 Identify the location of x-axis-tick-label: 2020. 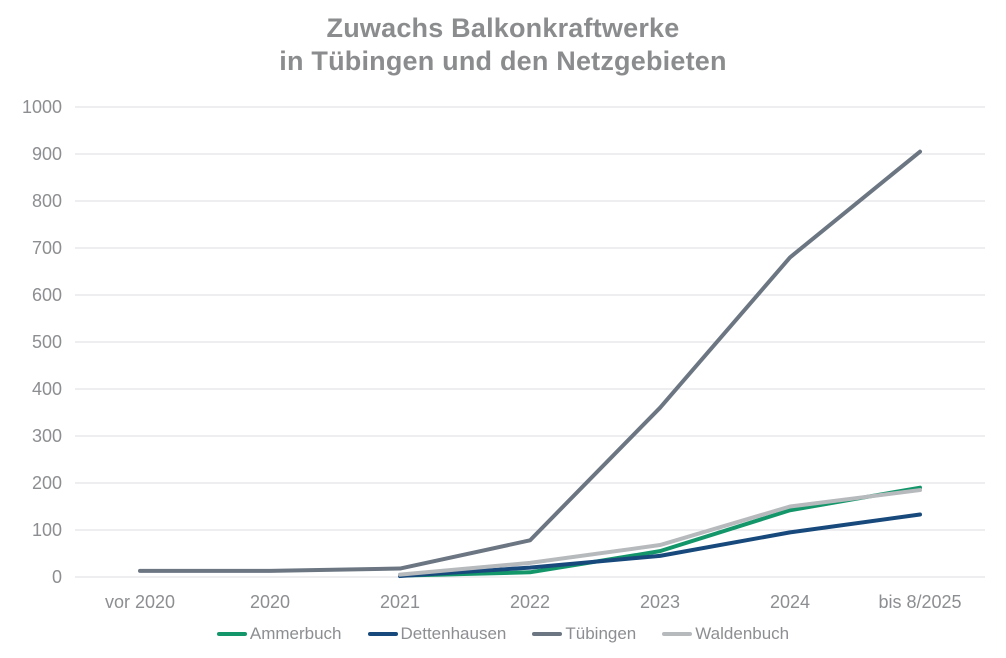
(270, 602).